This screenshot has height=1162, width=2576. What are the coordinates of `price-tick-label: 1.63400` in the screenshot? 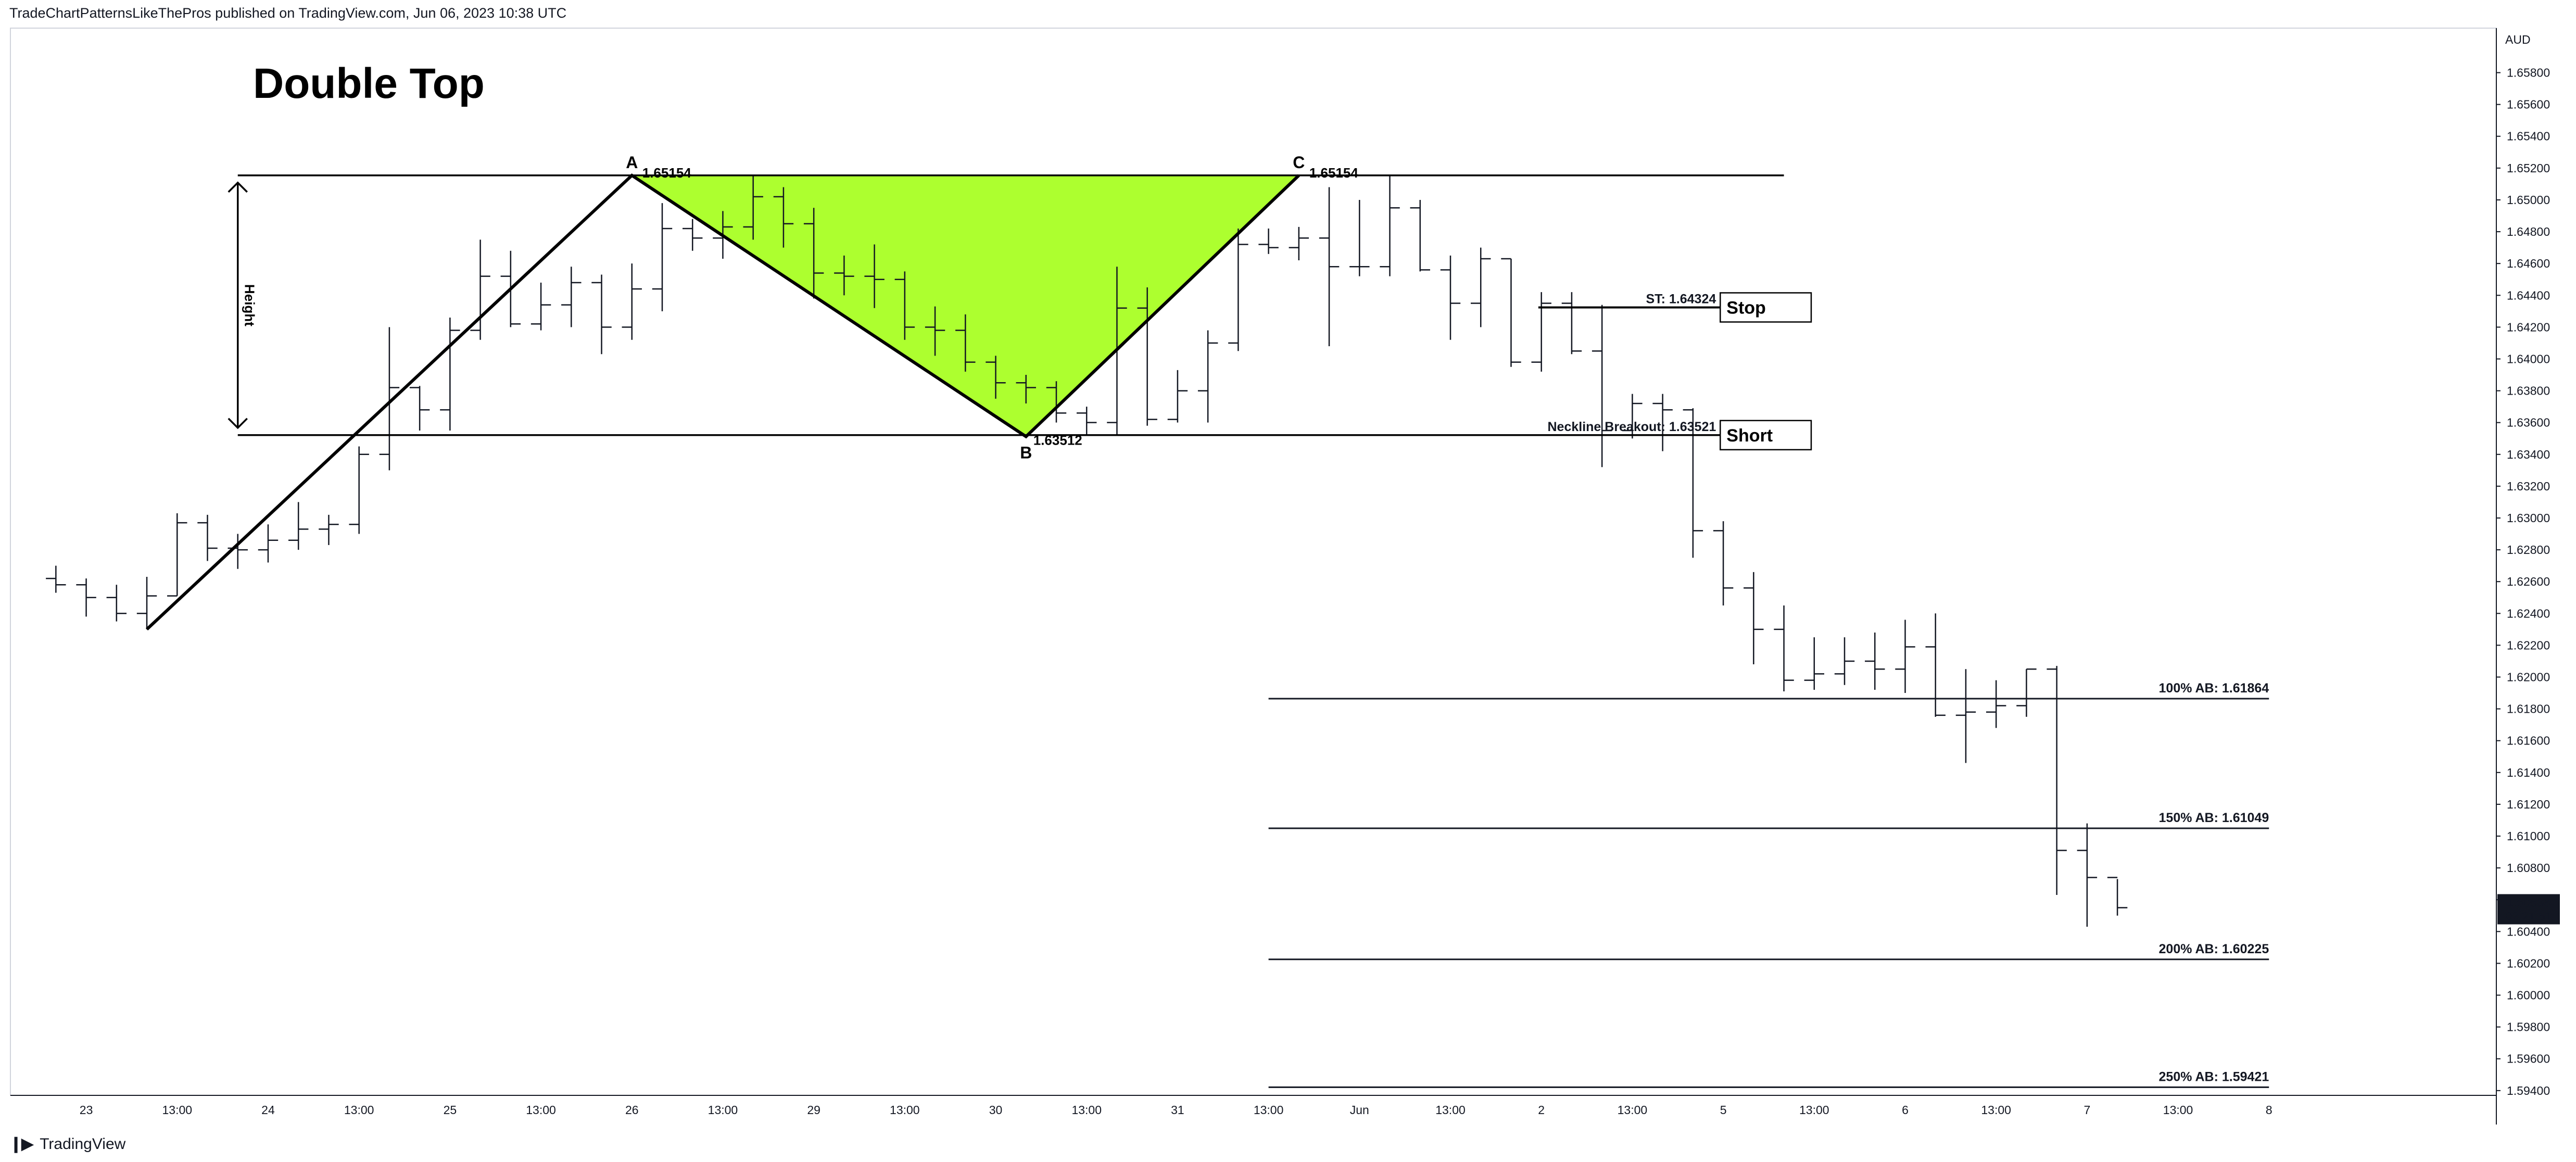 It's located at (2528, 454).